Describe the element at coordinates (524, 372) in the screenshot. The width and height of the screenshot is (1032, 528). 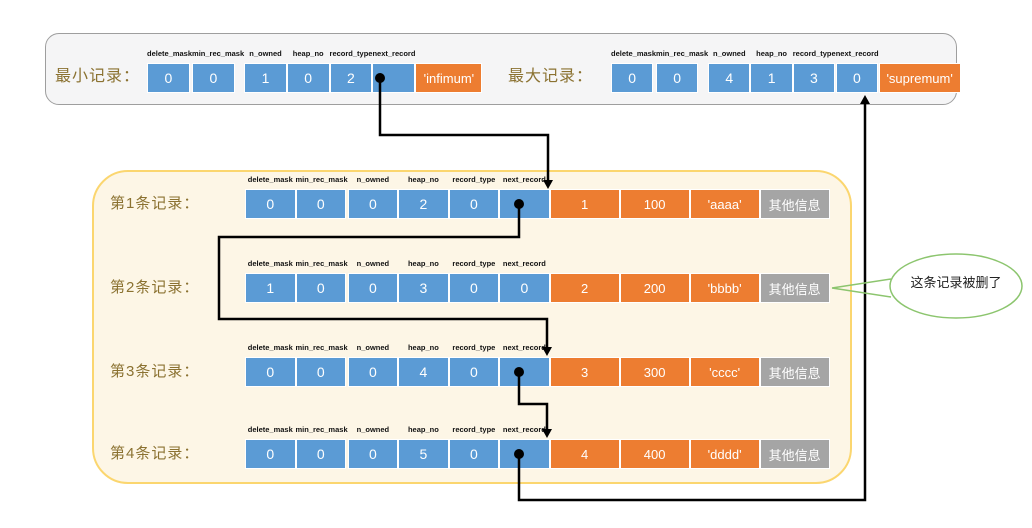
I see `record-3-next-record-cell` at that location.